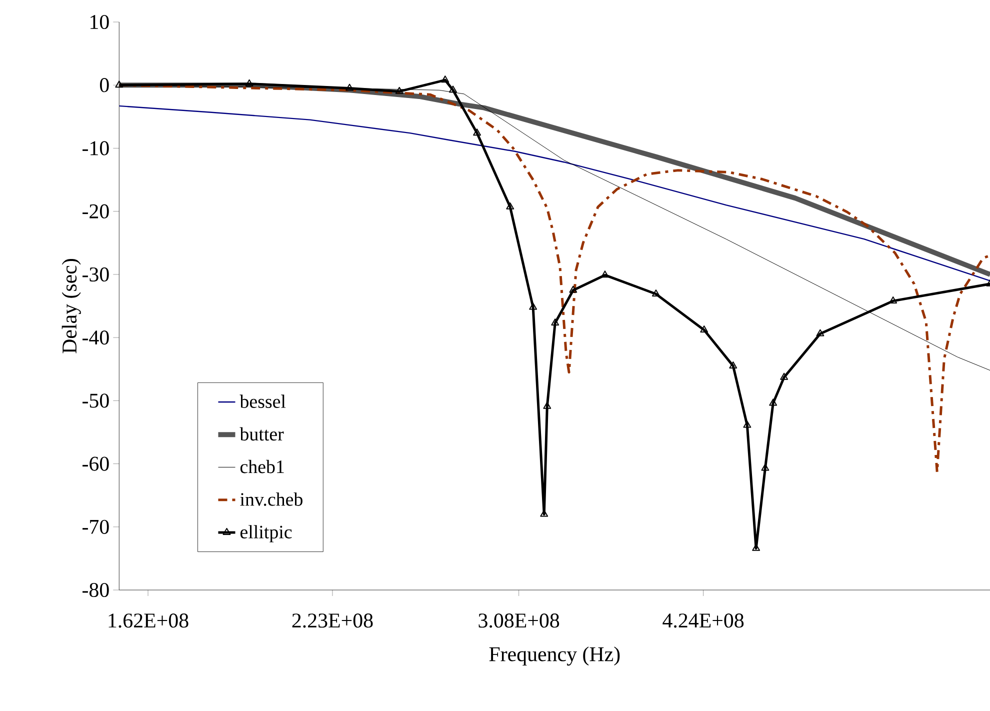  I want to click on y-tick-label: 0, so click(104, 85).